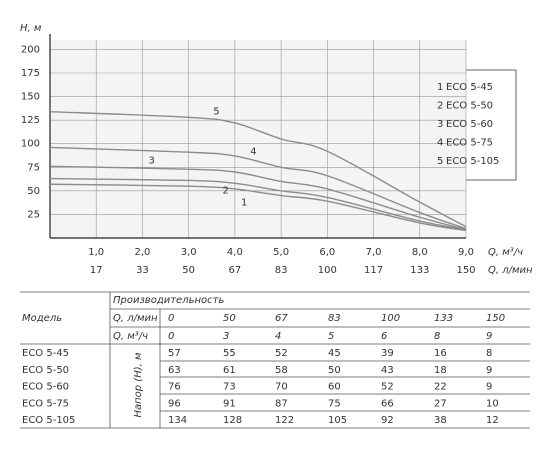 Image resolution: width=550 pixels, height=450 pixels. What do you see at coordinates (226, 336) in the screenshot?
I see `flow-m3h-cell: 3` at bounding box center [226, 336].